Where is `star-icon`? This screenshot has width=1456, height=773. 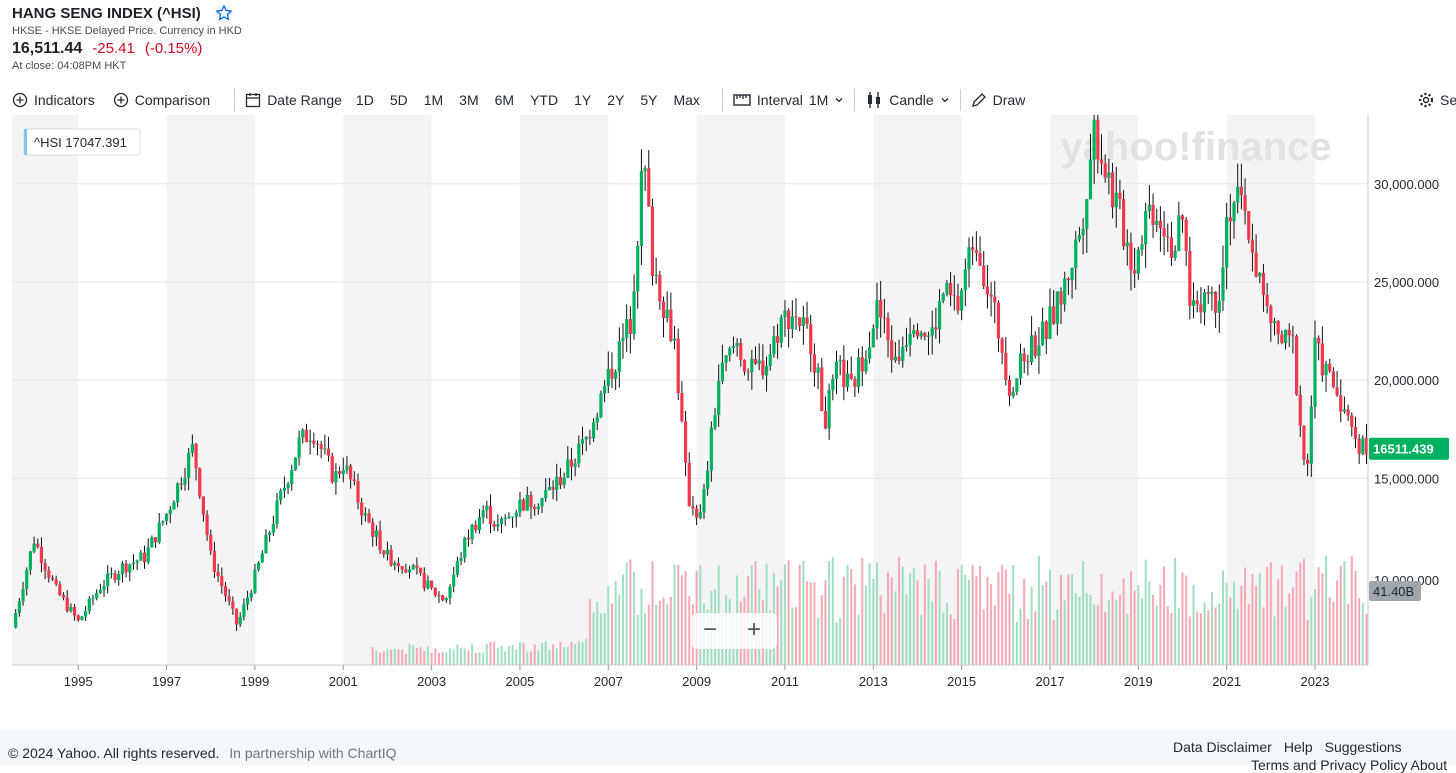 star-icon is located at coordinates (224, 13).